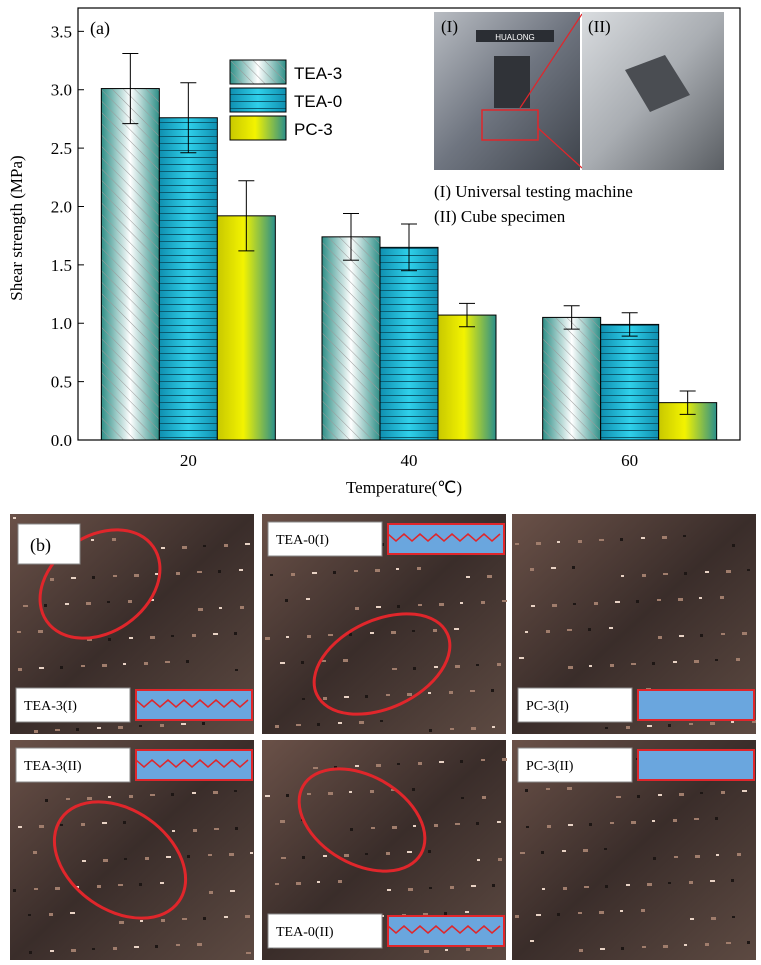 The image size is (761, 965). I want to click on panel-label-b-box: (b), so click(49, 544).